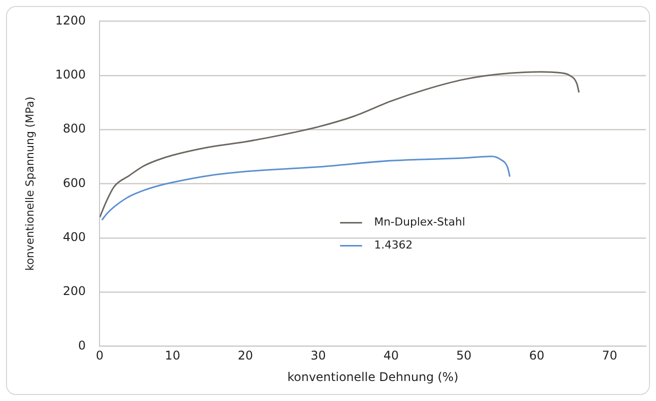 The image size is (656, 401). I want to click on x-tick-label: 0, so click(100, 355).